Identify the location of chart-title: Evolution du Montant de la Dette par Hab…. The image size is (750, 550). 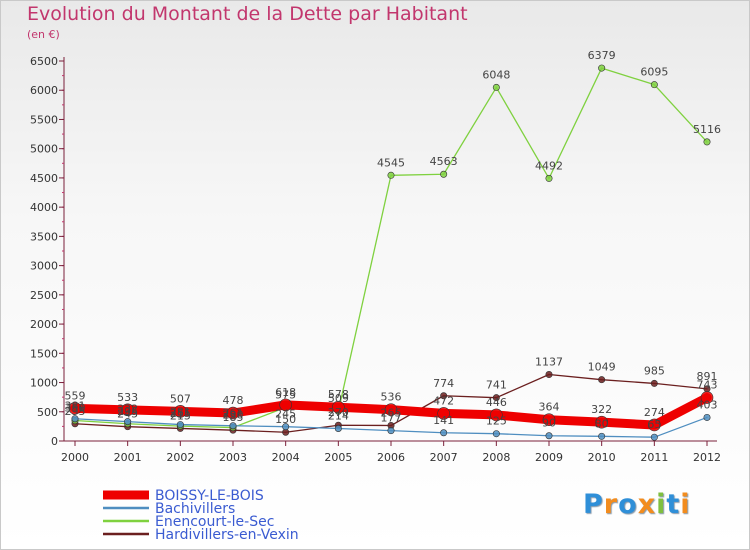
(247, 14).